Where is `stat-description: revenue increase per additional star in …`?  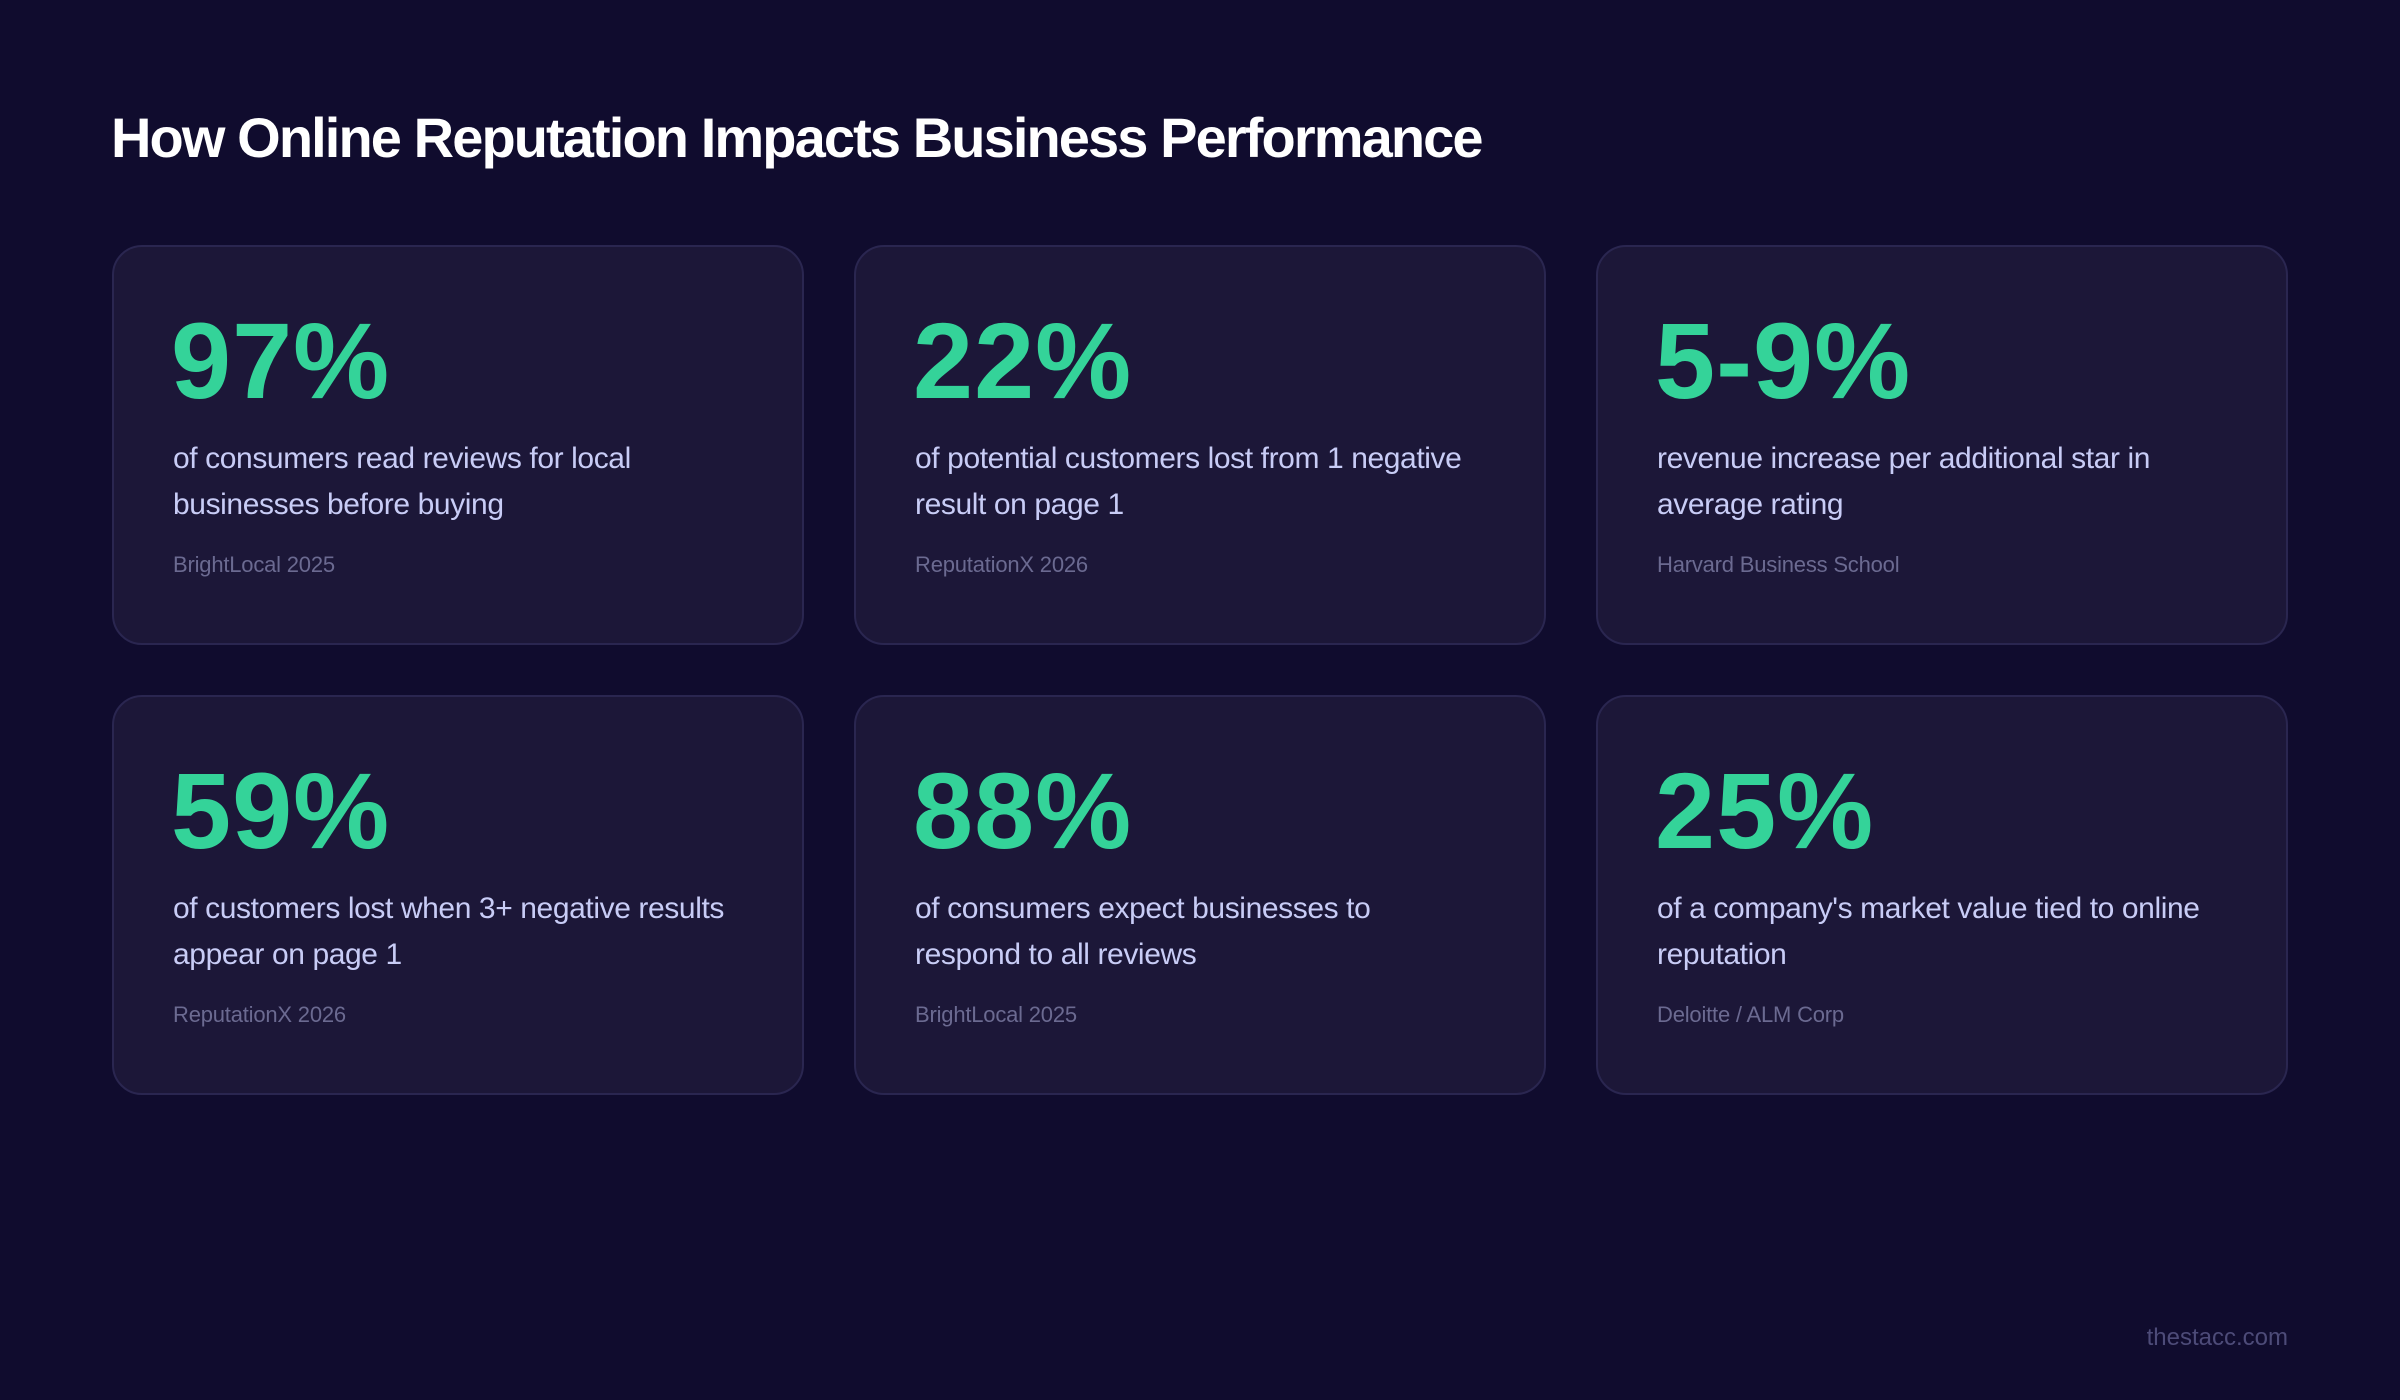
stat-description: revenue increase per additional star in … is located at coordinates (1904, 481).